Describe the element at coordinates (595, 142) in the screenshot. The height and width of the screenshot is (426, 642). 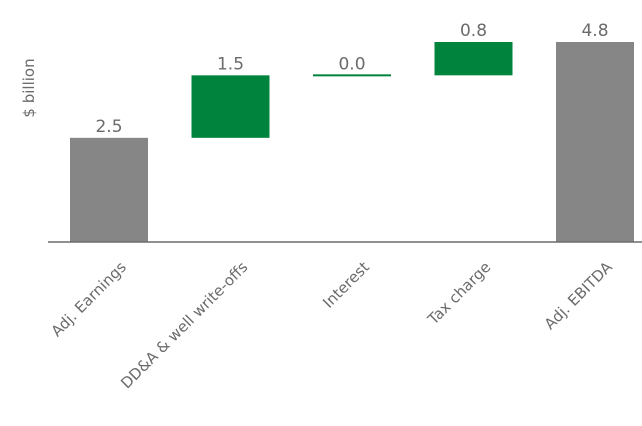
I see `bar-adj-ebitda` at that location.